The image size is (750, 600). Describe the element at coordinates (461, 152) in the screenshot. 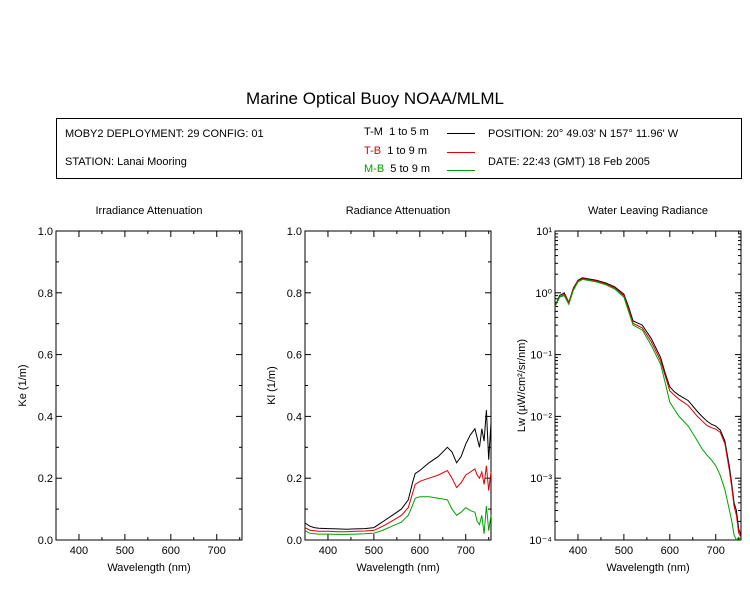

I see `legend-line-tb` at that location.